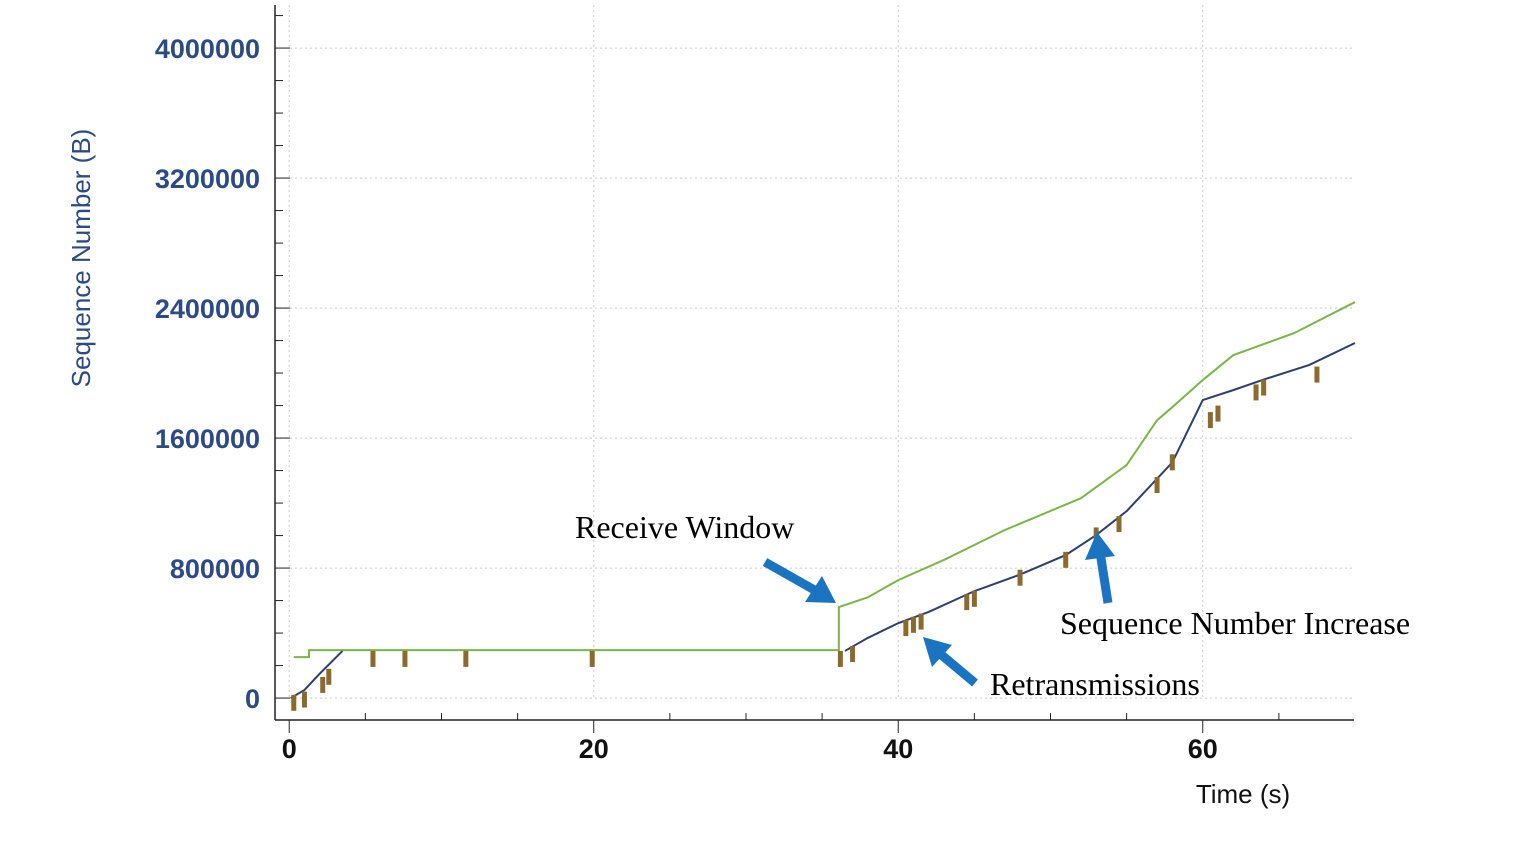  Describe the element at coordinates (215, 569) in the screenshot. I see `y-tick-label: 800000` at that location.